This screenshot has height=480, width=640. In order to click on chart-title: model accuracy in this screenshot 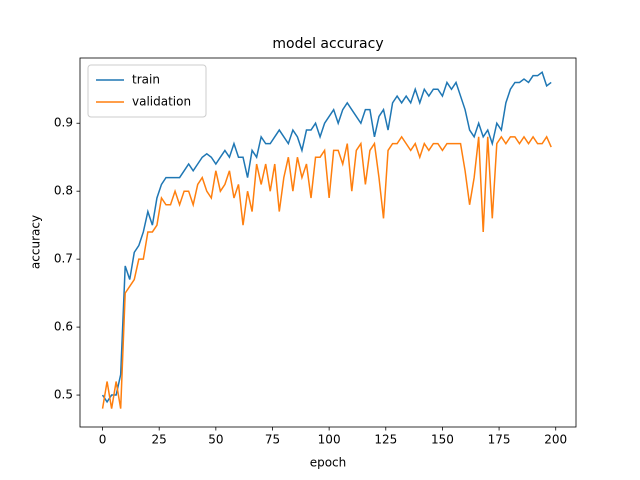, I will do `click(327, 44)`.